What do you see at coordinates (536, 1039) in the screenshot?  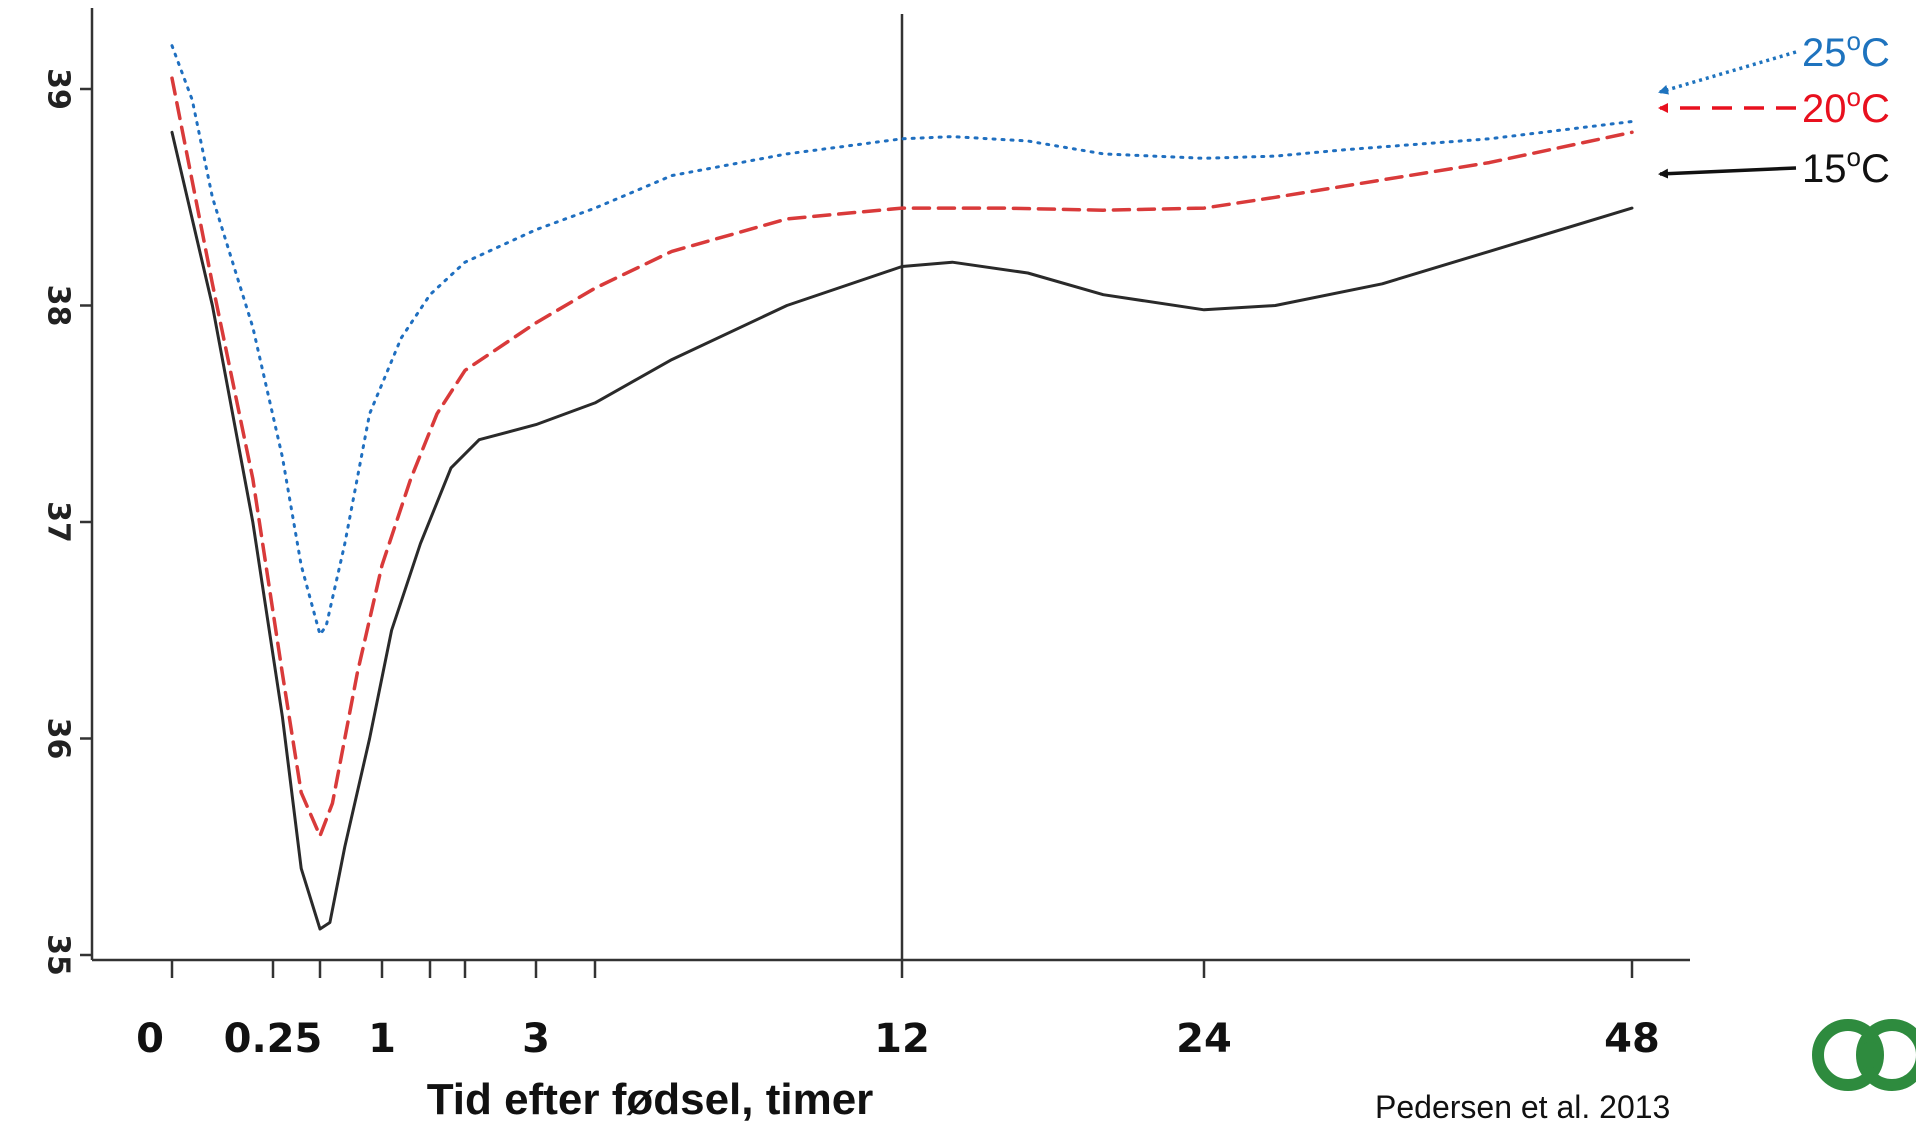 I see `x-tick-label: 3` at bounding box center [536, 1039].